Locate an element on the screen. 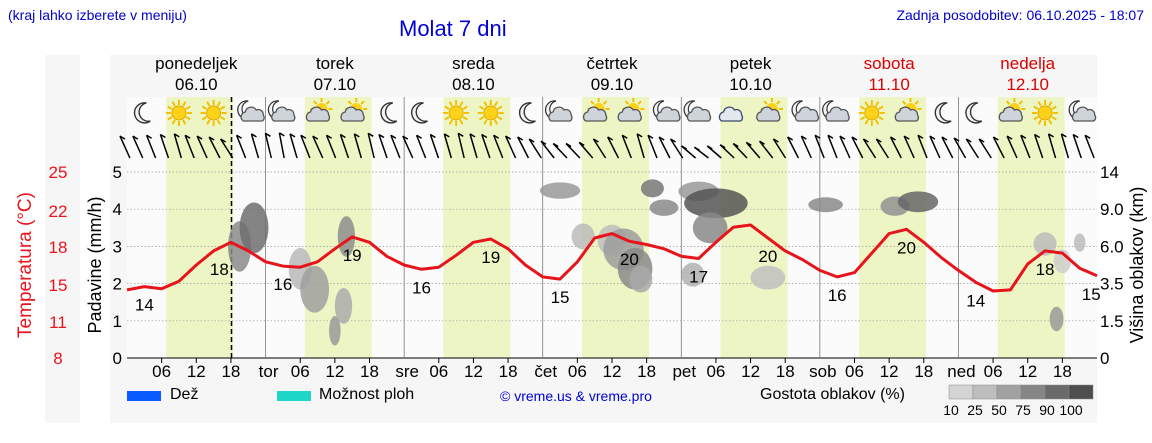  day-name: petek is located at coordinates (751, 63).